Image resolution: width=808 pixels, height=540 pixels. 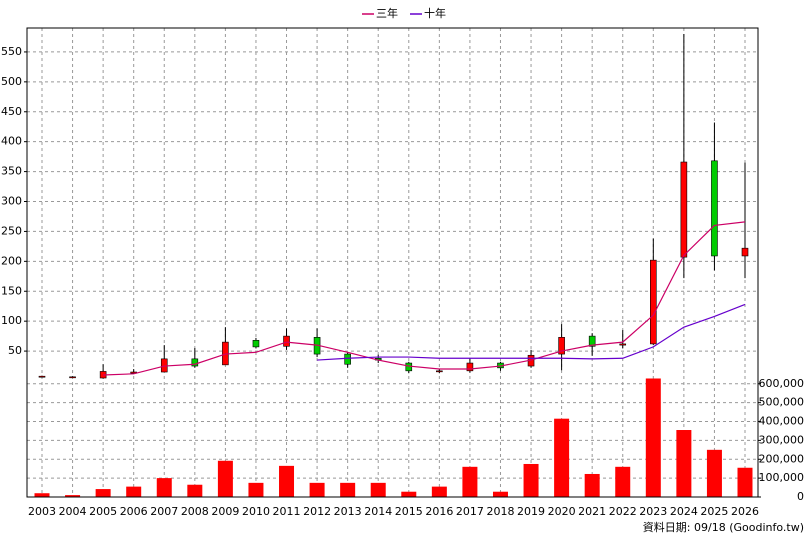 I want to click on x-tick-label: 2026, so click(x=745, y=511).